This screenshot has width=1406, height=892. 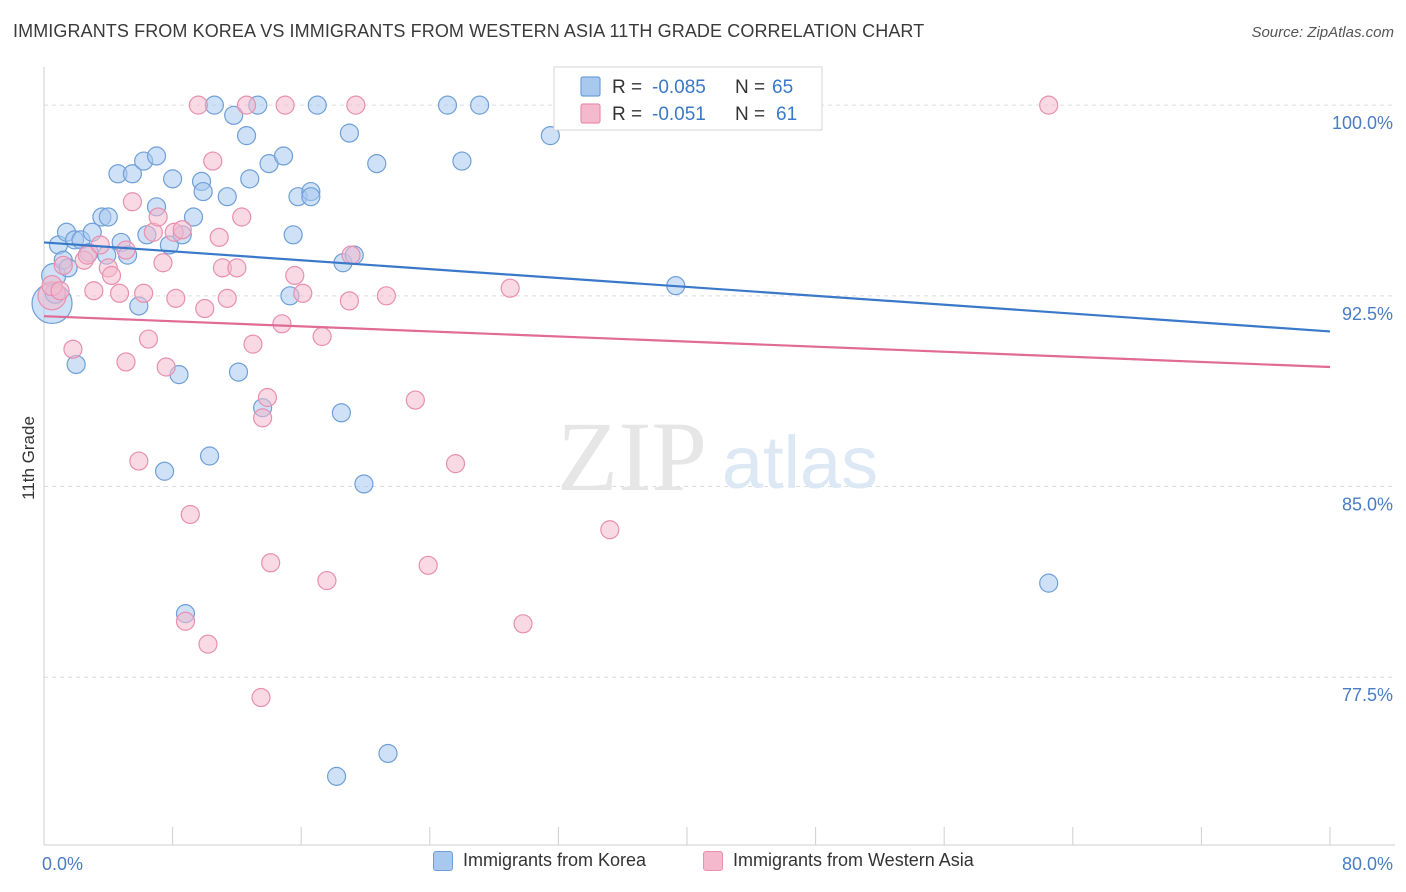 I want to click on legend-item-wasia-label: Immigrants from Western Asia, so click(x=853, y=860).